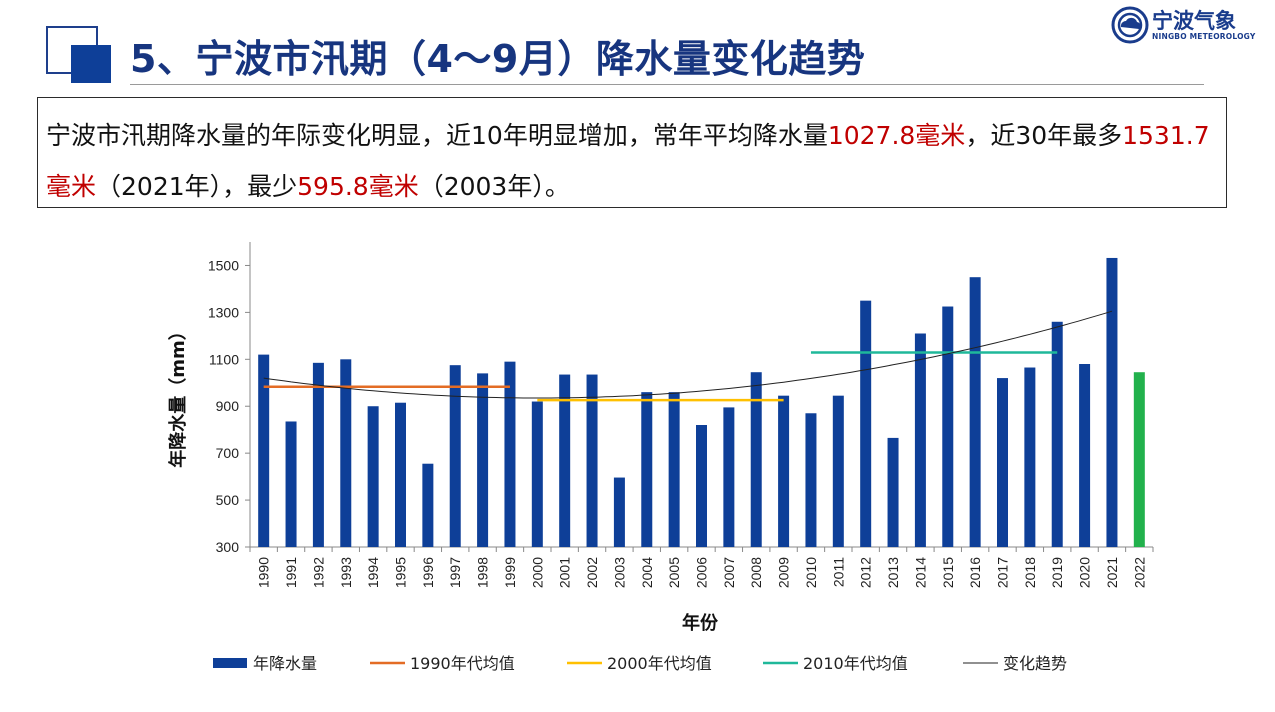 This screenshot has height=712, width=1275. Describe the element at coordinates (948, 572) in the screenshot. I see `x-tick-label: 2015` at that location.